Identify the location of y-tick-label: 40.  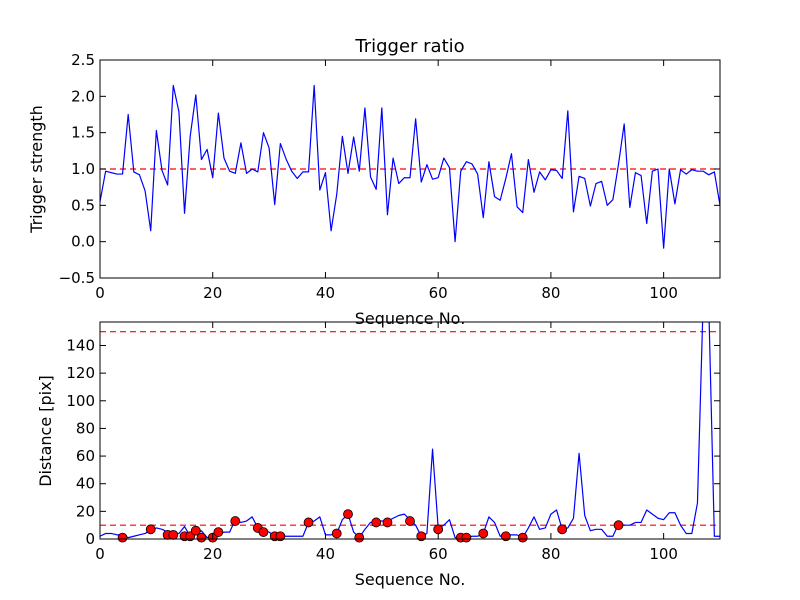
(85, 484).